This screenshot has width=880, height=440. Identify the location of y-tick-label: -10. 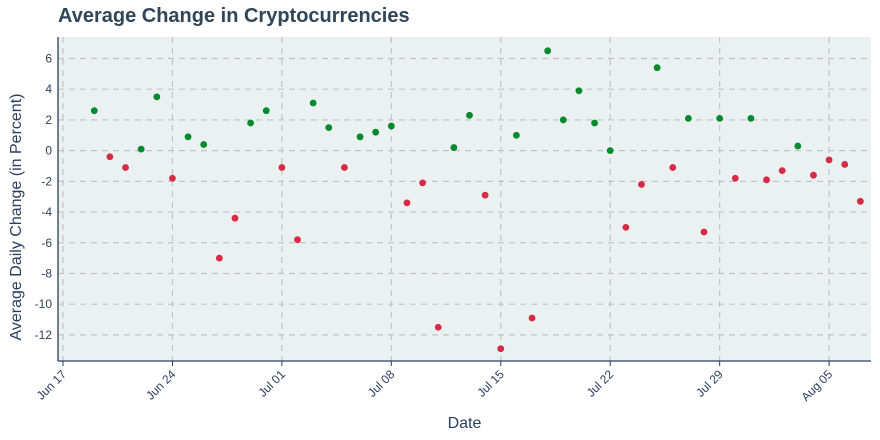
(44, 304).